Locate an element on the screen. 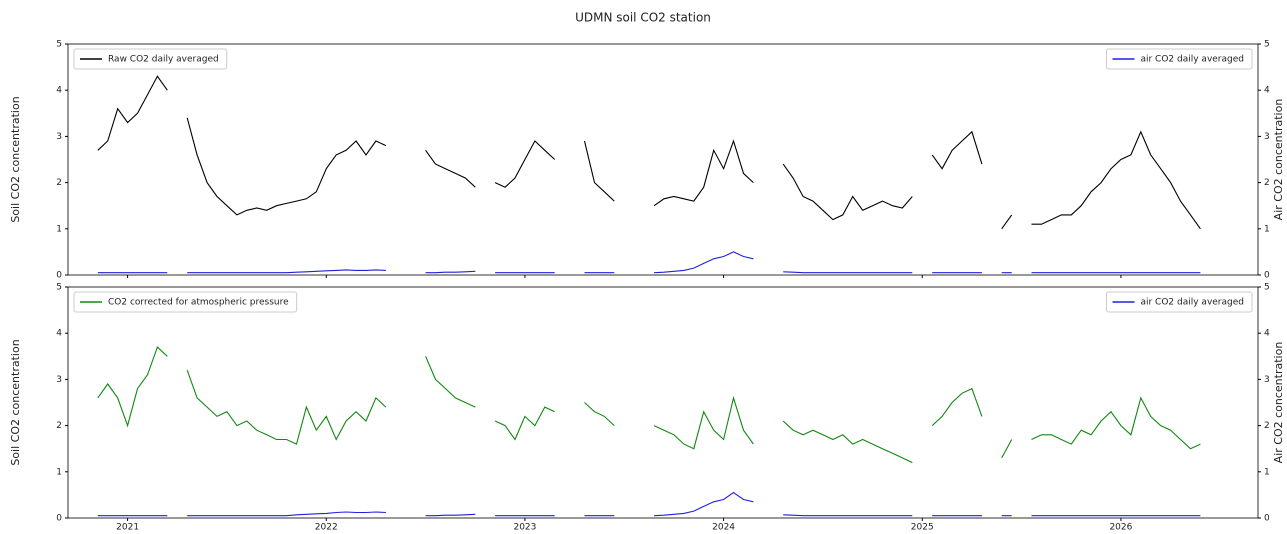 This screenshot has width=1287, height=534. x-tick-label: 2022 is located at coordinates (326, 528).